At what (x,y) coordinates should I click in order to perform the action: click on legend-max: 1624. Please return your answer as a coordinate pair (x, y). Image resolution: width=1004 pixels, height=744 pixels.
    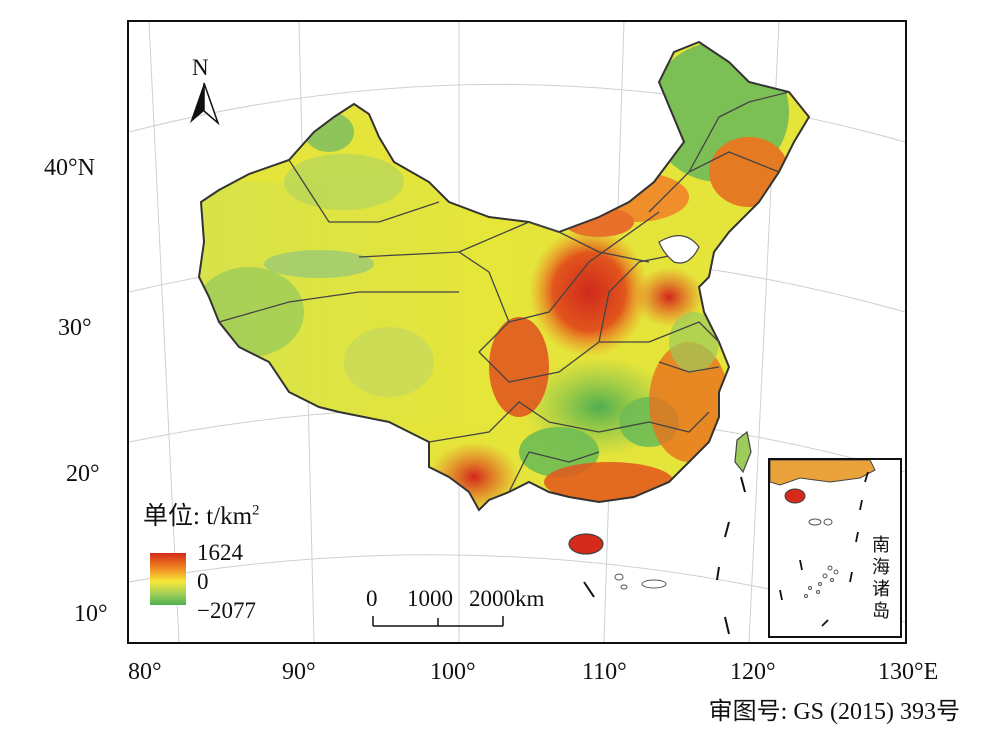
    Looking at the image, I should click on (220, 552).